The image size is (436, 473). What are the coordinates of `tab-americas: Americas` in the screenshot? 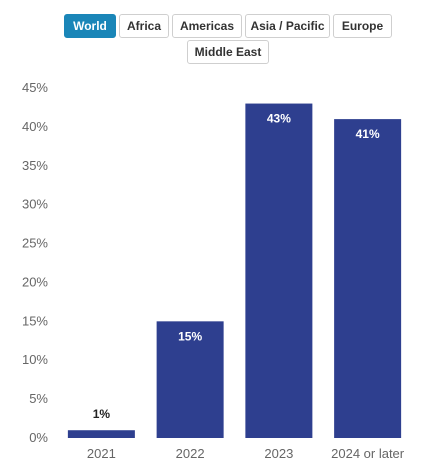 It's located at (207, 26).